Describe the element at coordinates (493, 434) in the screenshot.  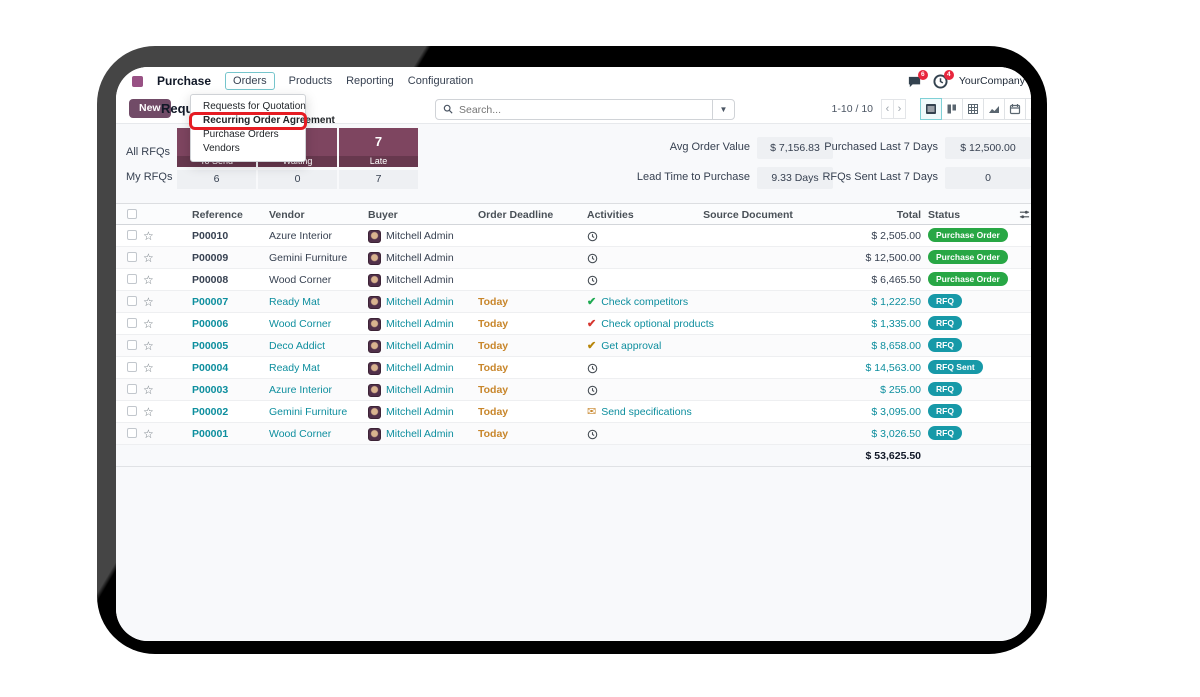
I see `deadline-cell: Today` at that location.